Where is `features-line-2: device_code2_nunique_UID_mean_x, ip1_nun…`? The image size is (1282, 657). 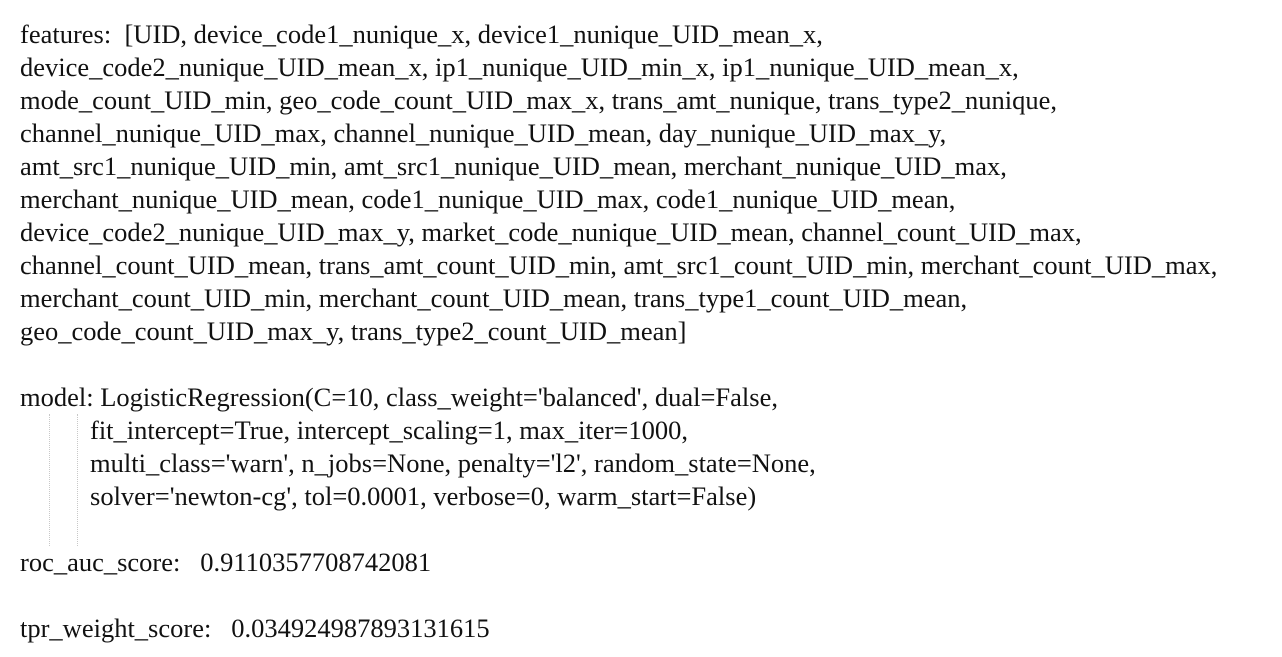 features-line-2: device_code2_nunique_UID_mean_x, ip1_nun… is located at coordinates (519, 67).